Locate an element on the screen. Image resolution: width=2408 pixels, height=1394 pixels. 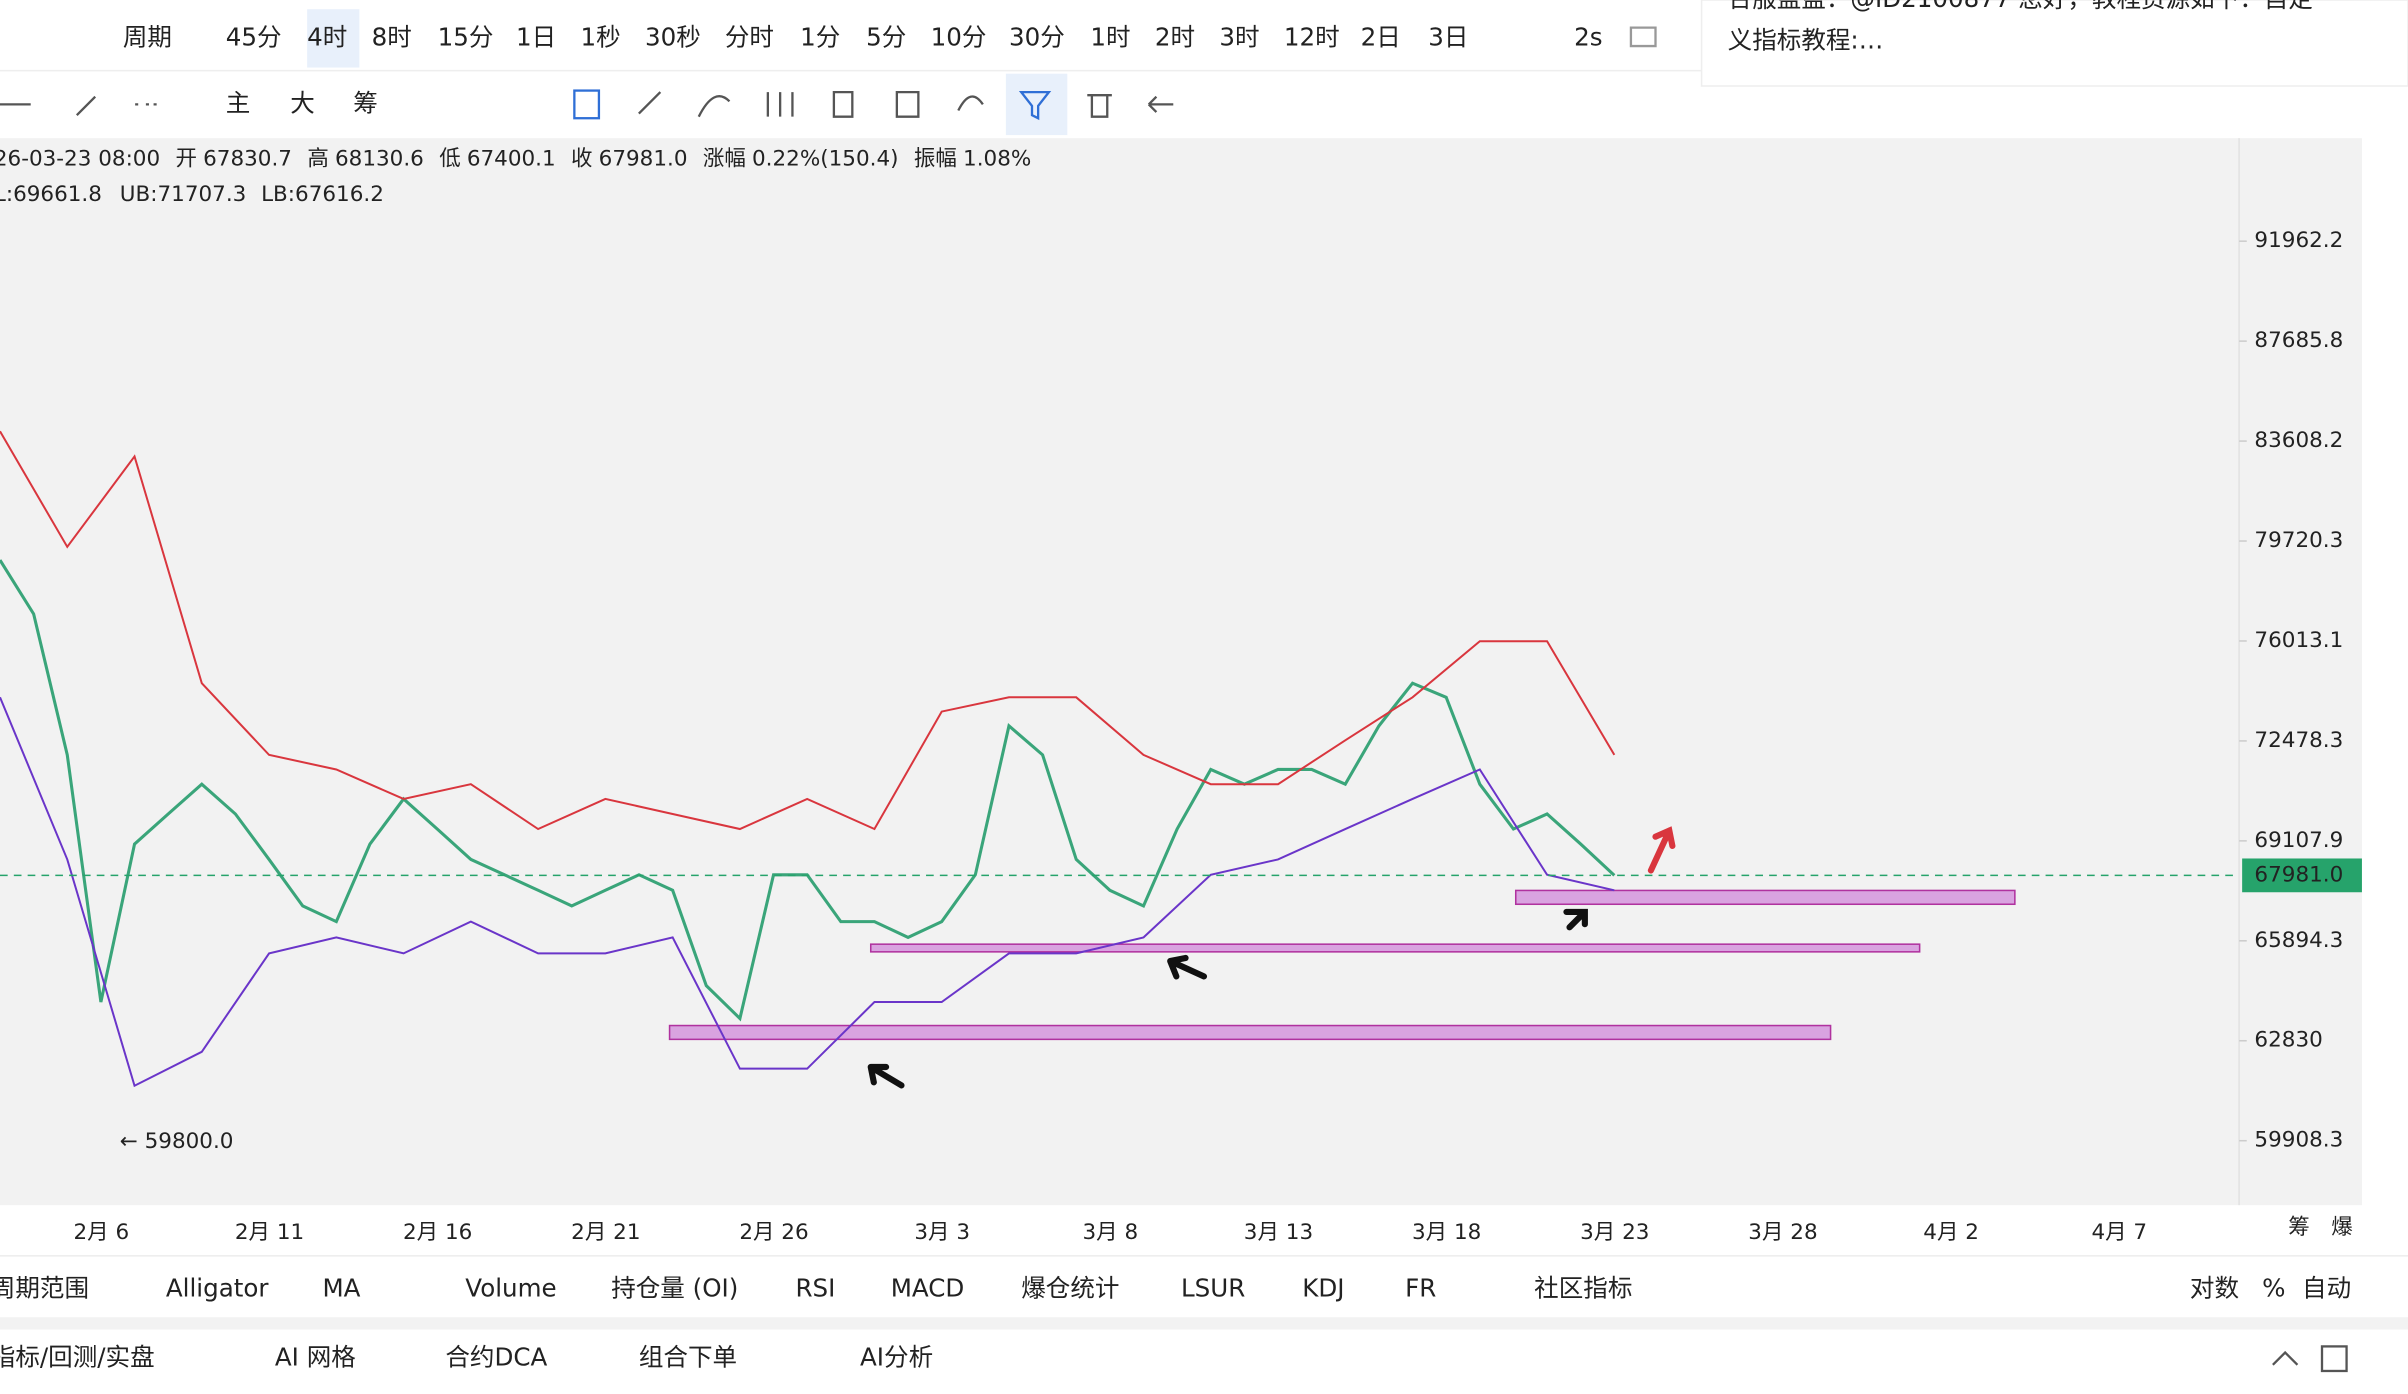
popup-text: 合服盘盘：@ID2100877 您好，教程资源如下：自定 is located at coordinates (2020, 6).